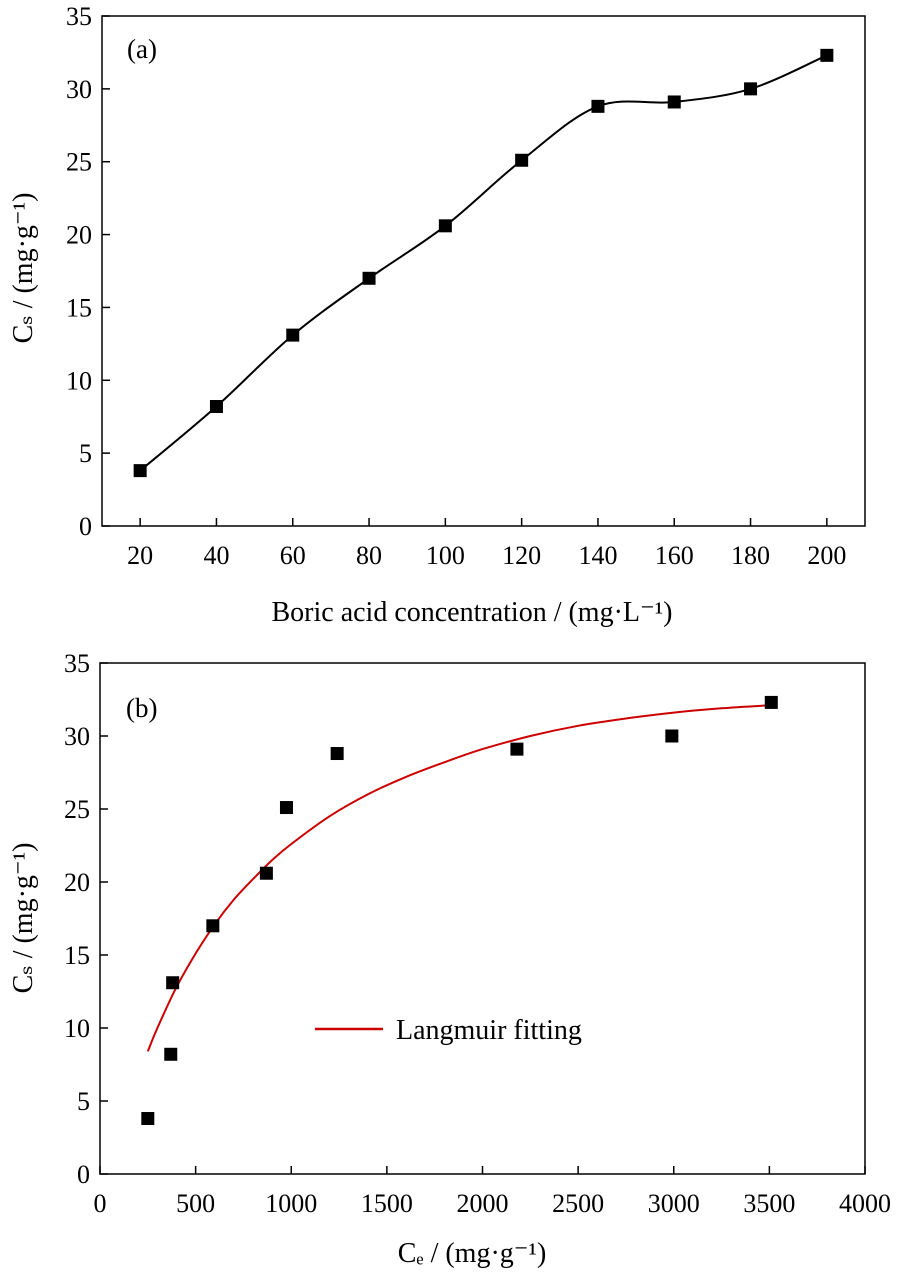 The height and width of the screenshot is (1276, 900). Describe the element at coordinates (140, 555) in the screenshot. I see `x-tick-label: 20` at that location.